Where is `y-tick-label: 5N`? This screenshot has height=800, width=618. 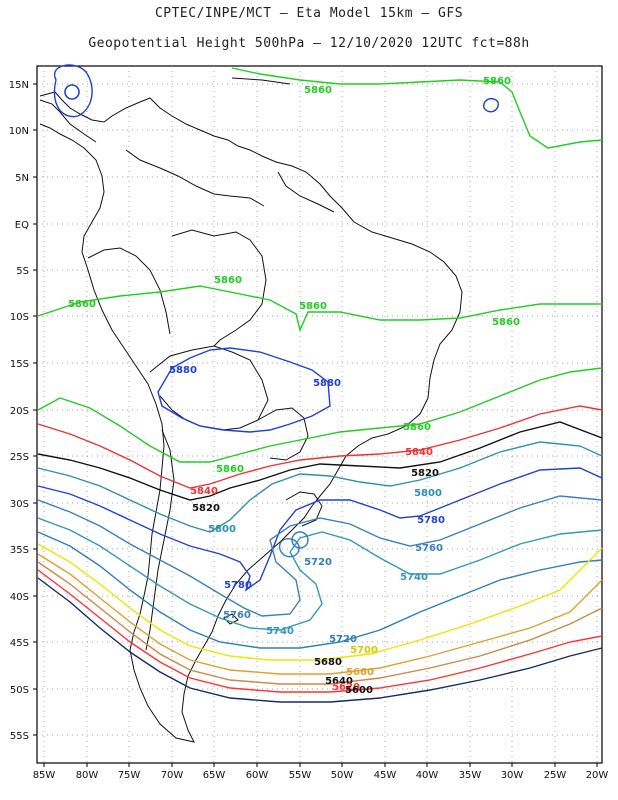
y-tick-label: 5N is located at coordinates (22, 178).